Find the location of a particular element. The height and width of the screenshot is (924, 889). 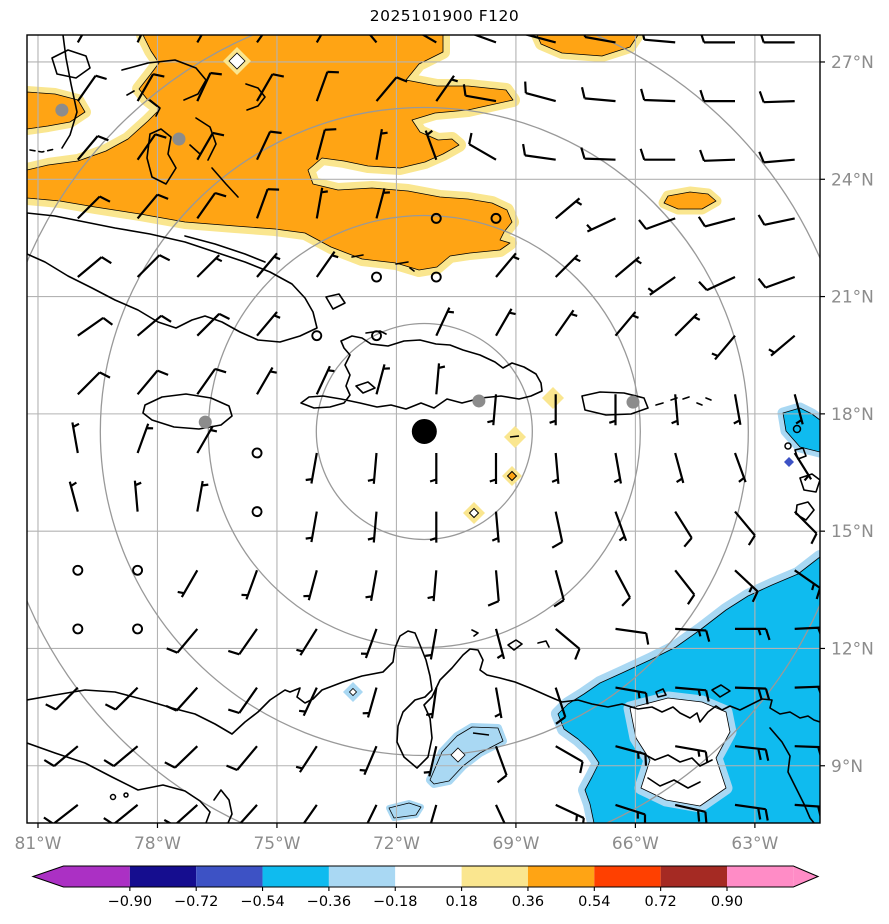

lon-label: 78°W is located at coordinates (157, 844).